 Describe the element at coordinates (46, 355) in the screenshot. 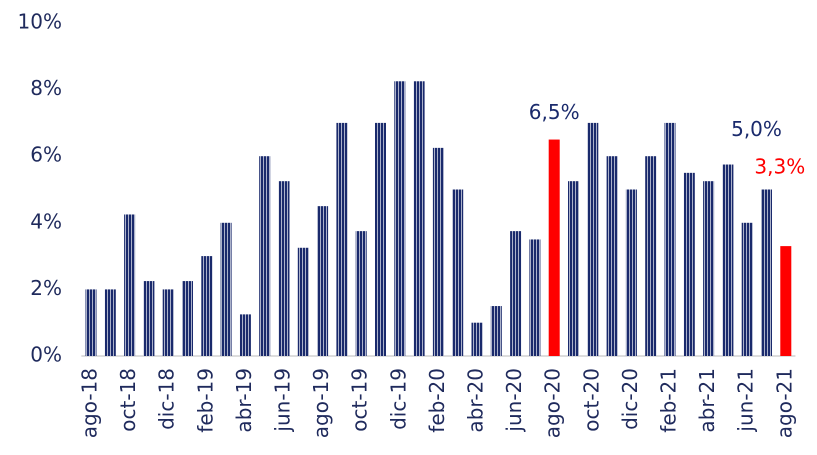

I see `y-tick-label: 0%` at that location.